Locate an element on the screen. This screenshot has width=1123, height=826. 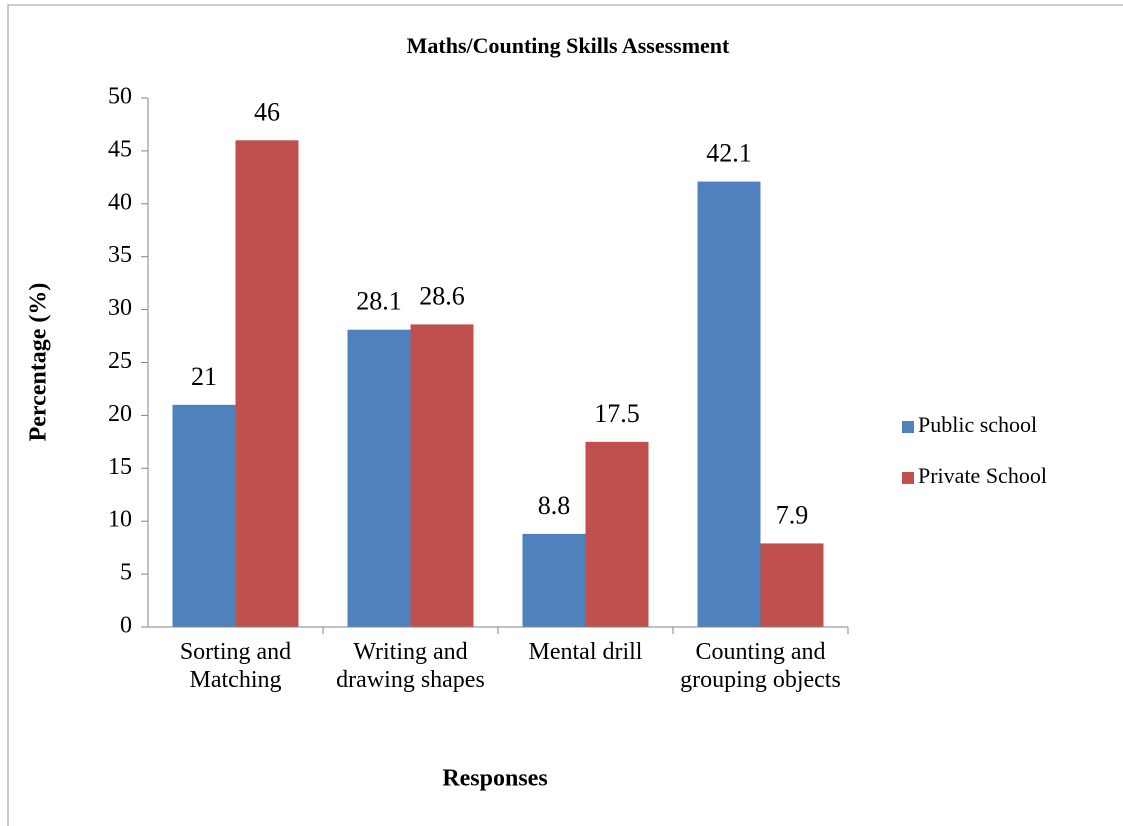
data-label: 21 is located at coordinates (204, 376).